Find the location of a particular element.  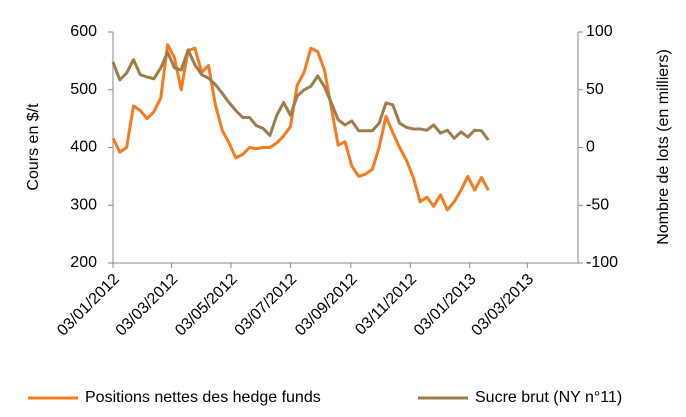

y-tick-label: 200 is located at coordinates (83, 262).